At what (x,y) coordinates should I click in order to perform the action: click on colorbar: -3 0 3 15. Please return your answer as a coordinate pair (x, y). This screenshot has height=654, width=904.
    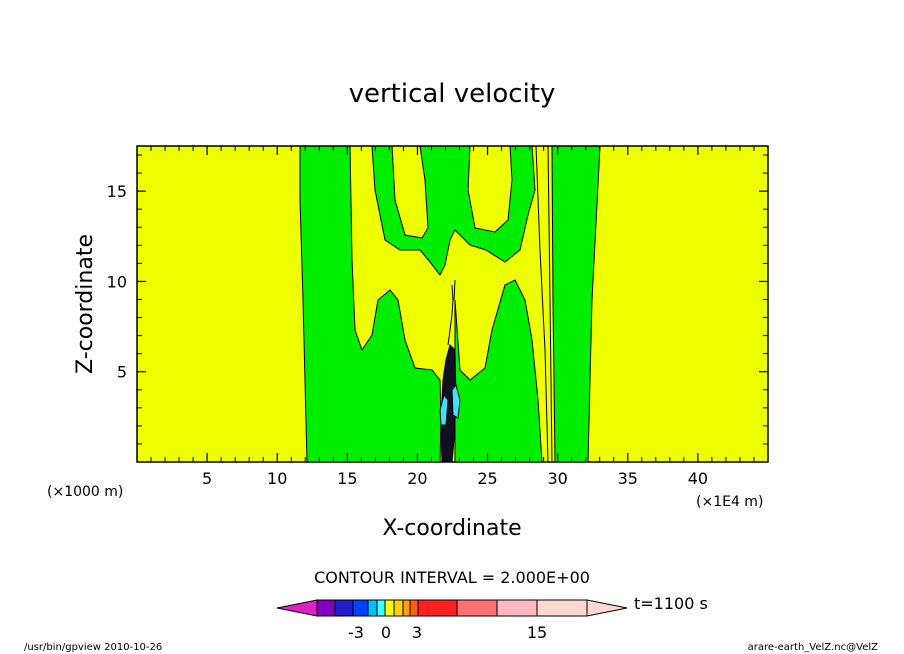
    Looking at the image, I should click on (452, 620).